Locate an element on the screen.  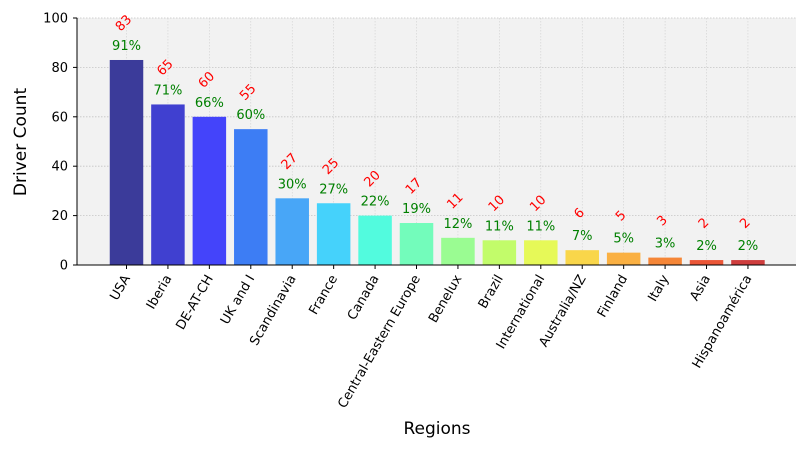
x-tick-label: Finland is located at coordinates (613, 297).